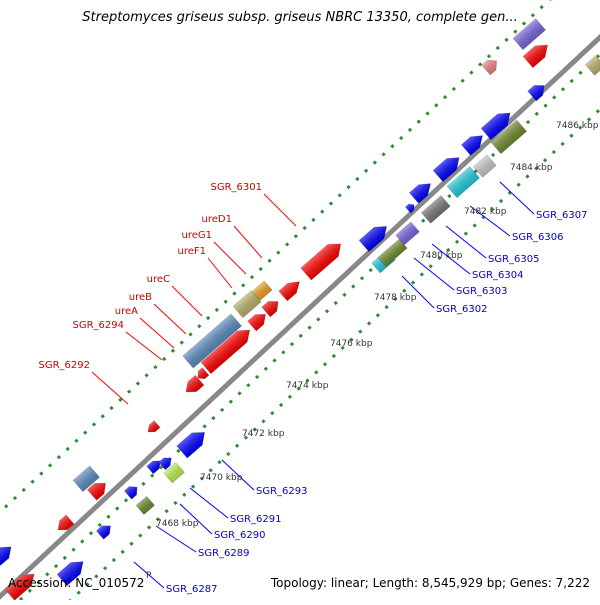 The width and height of the screenshot is (600, 605). What do you see at coordinates (140, 297) in the screenshot?
I see `gene-label-red: ureB` at bounding box center [140, 297].